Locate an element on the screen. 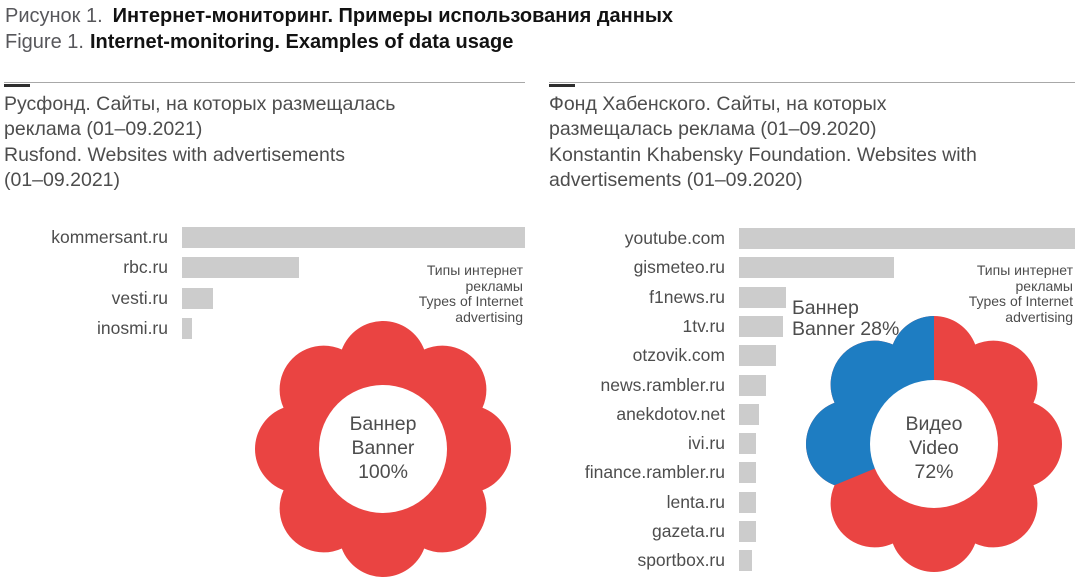 The height and width of the screenshot is (580, 1075). bar-label: vesti.ru is located at coordinates (139, 297).